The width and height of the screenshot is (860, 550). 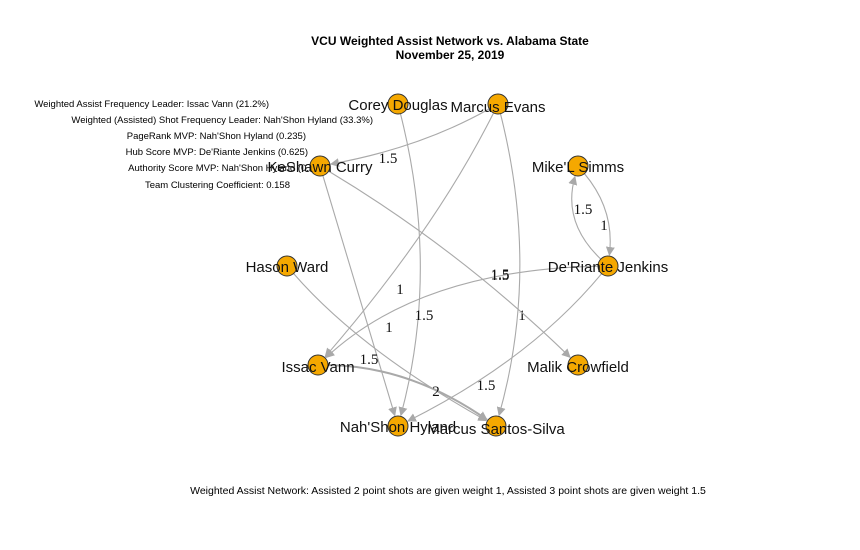 I want to click on node-label-malik: Malik Crowfield, so click(x=578, y=367).